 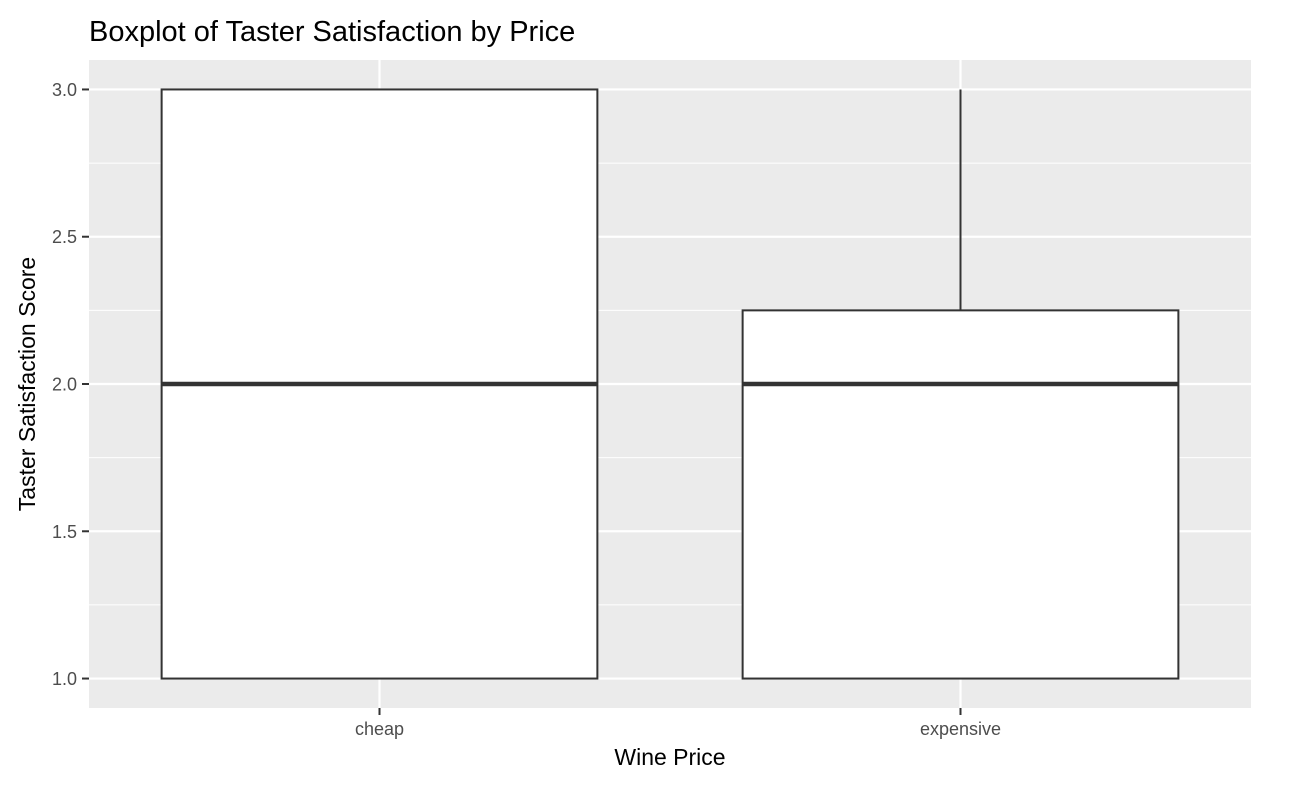 I want to click on x-tick-label: cheap, so click(x=379, y=729).